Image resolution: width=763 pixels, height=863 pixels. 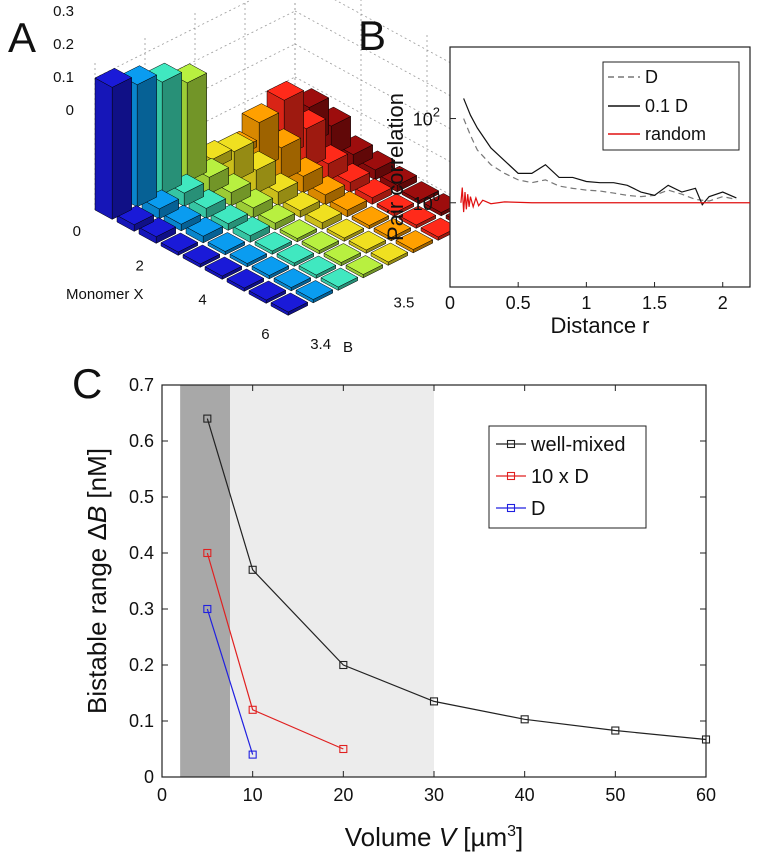 I want to click on series-line-random, so click(x=605, y=200).